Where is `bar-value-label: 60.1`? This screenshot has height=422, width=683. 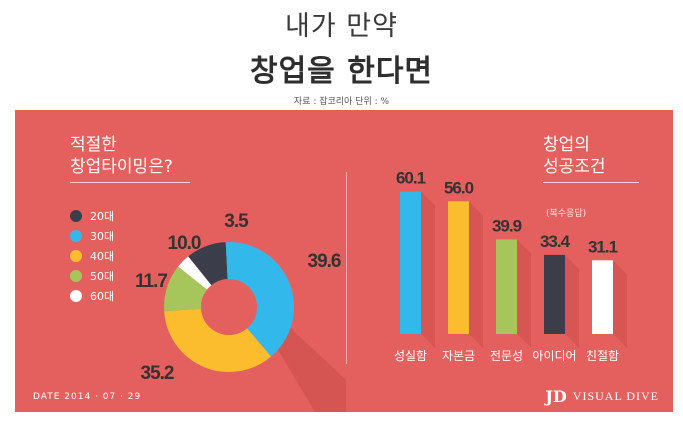
bar-value-label: 60.1 is located at coordinates (411, 178).